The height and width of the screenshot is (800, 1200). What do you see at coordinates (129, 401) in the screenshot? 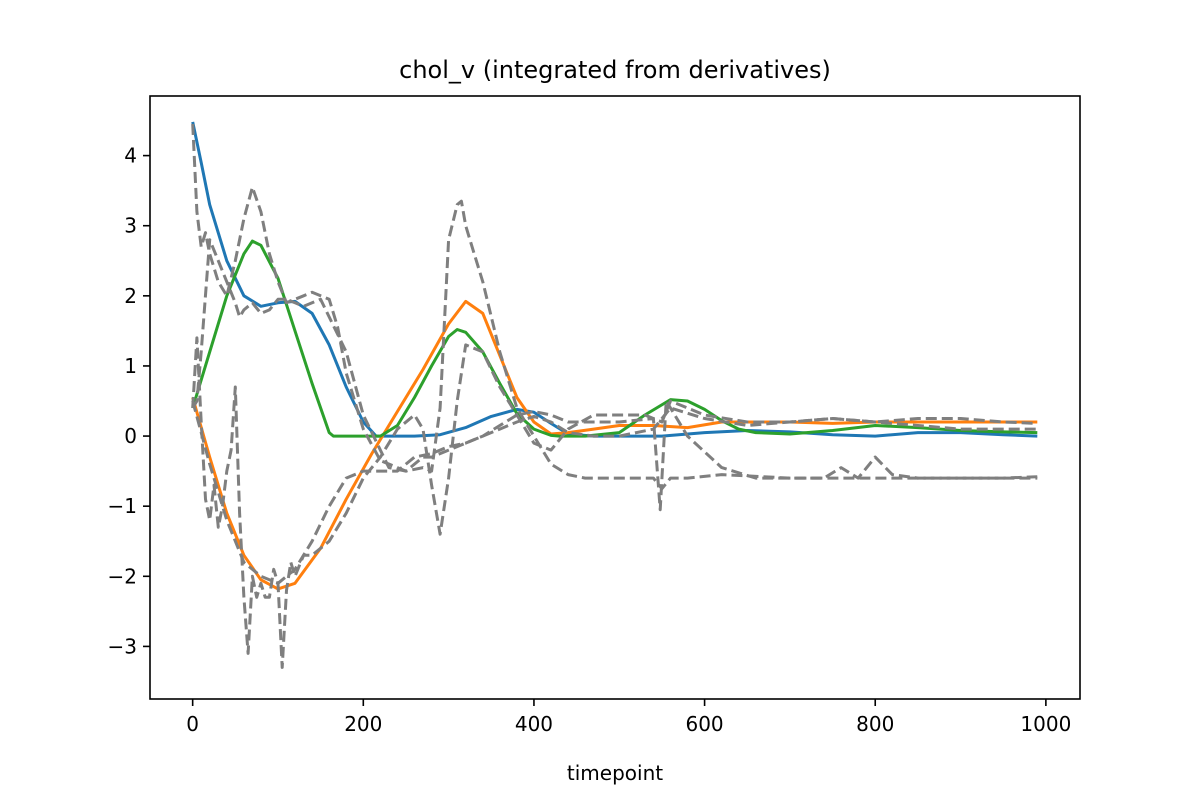
I see `y-axis-ticks: −3 −2 −1 0 1 2 3 4` at bounding box center [129, 401].